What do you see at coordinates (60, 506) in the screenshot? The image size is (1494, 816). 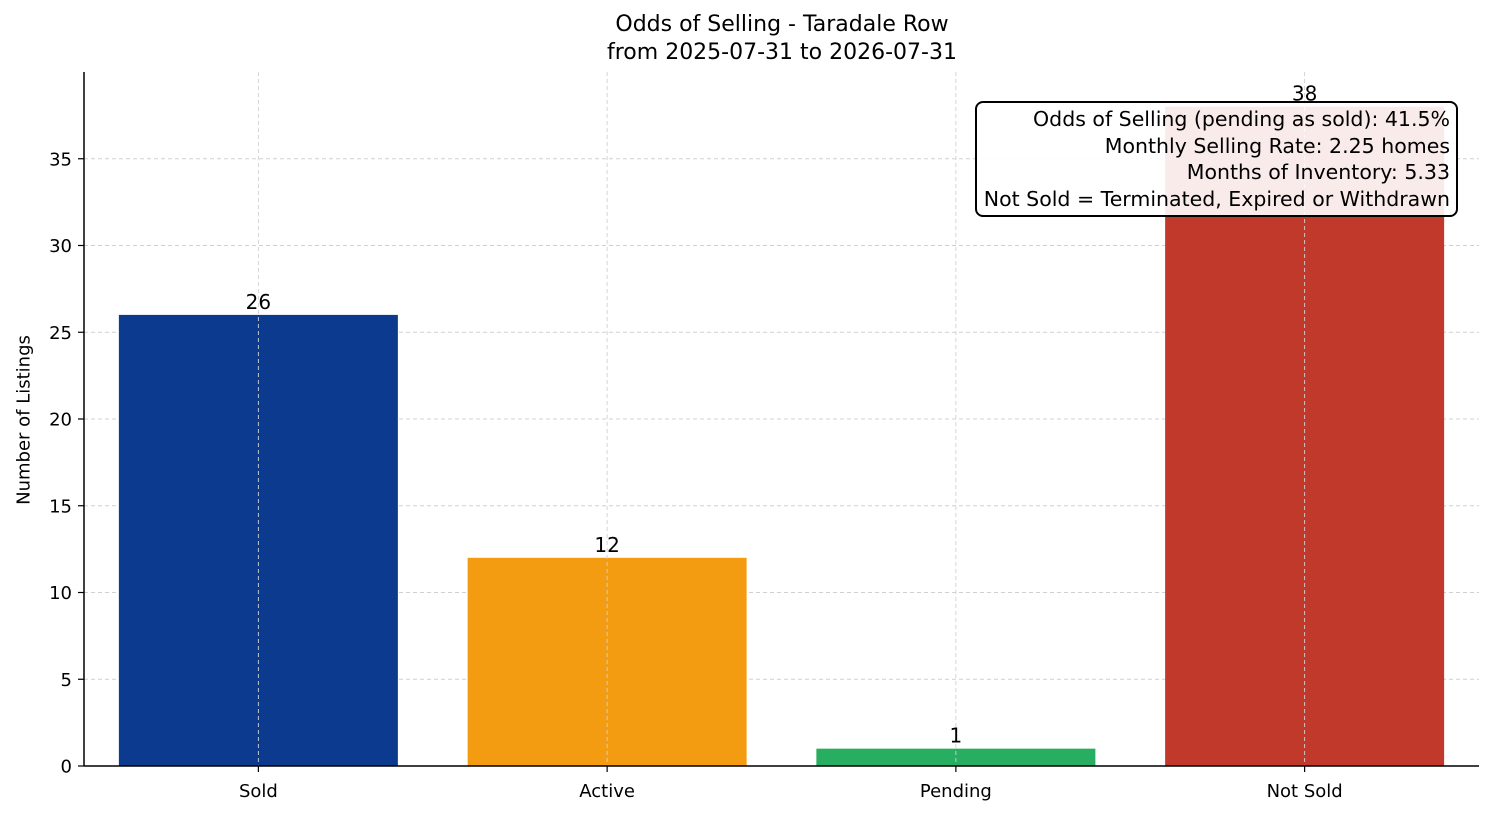 I see `y-tick-label: 15` at bounding box center [60, 506].